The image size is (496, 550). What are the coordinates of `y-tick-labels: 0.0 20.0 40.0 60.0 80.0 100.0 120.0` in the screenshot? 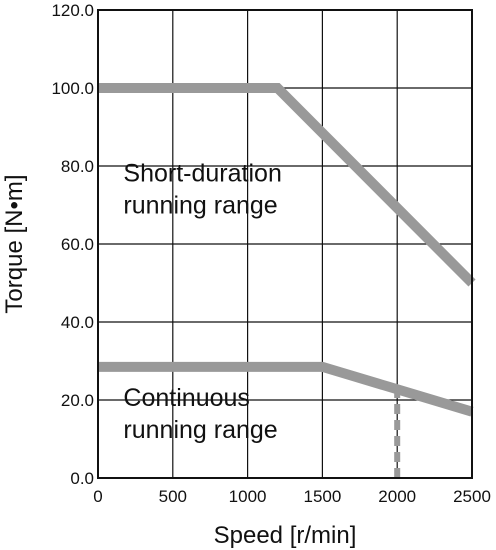 It's located at (72, 244).